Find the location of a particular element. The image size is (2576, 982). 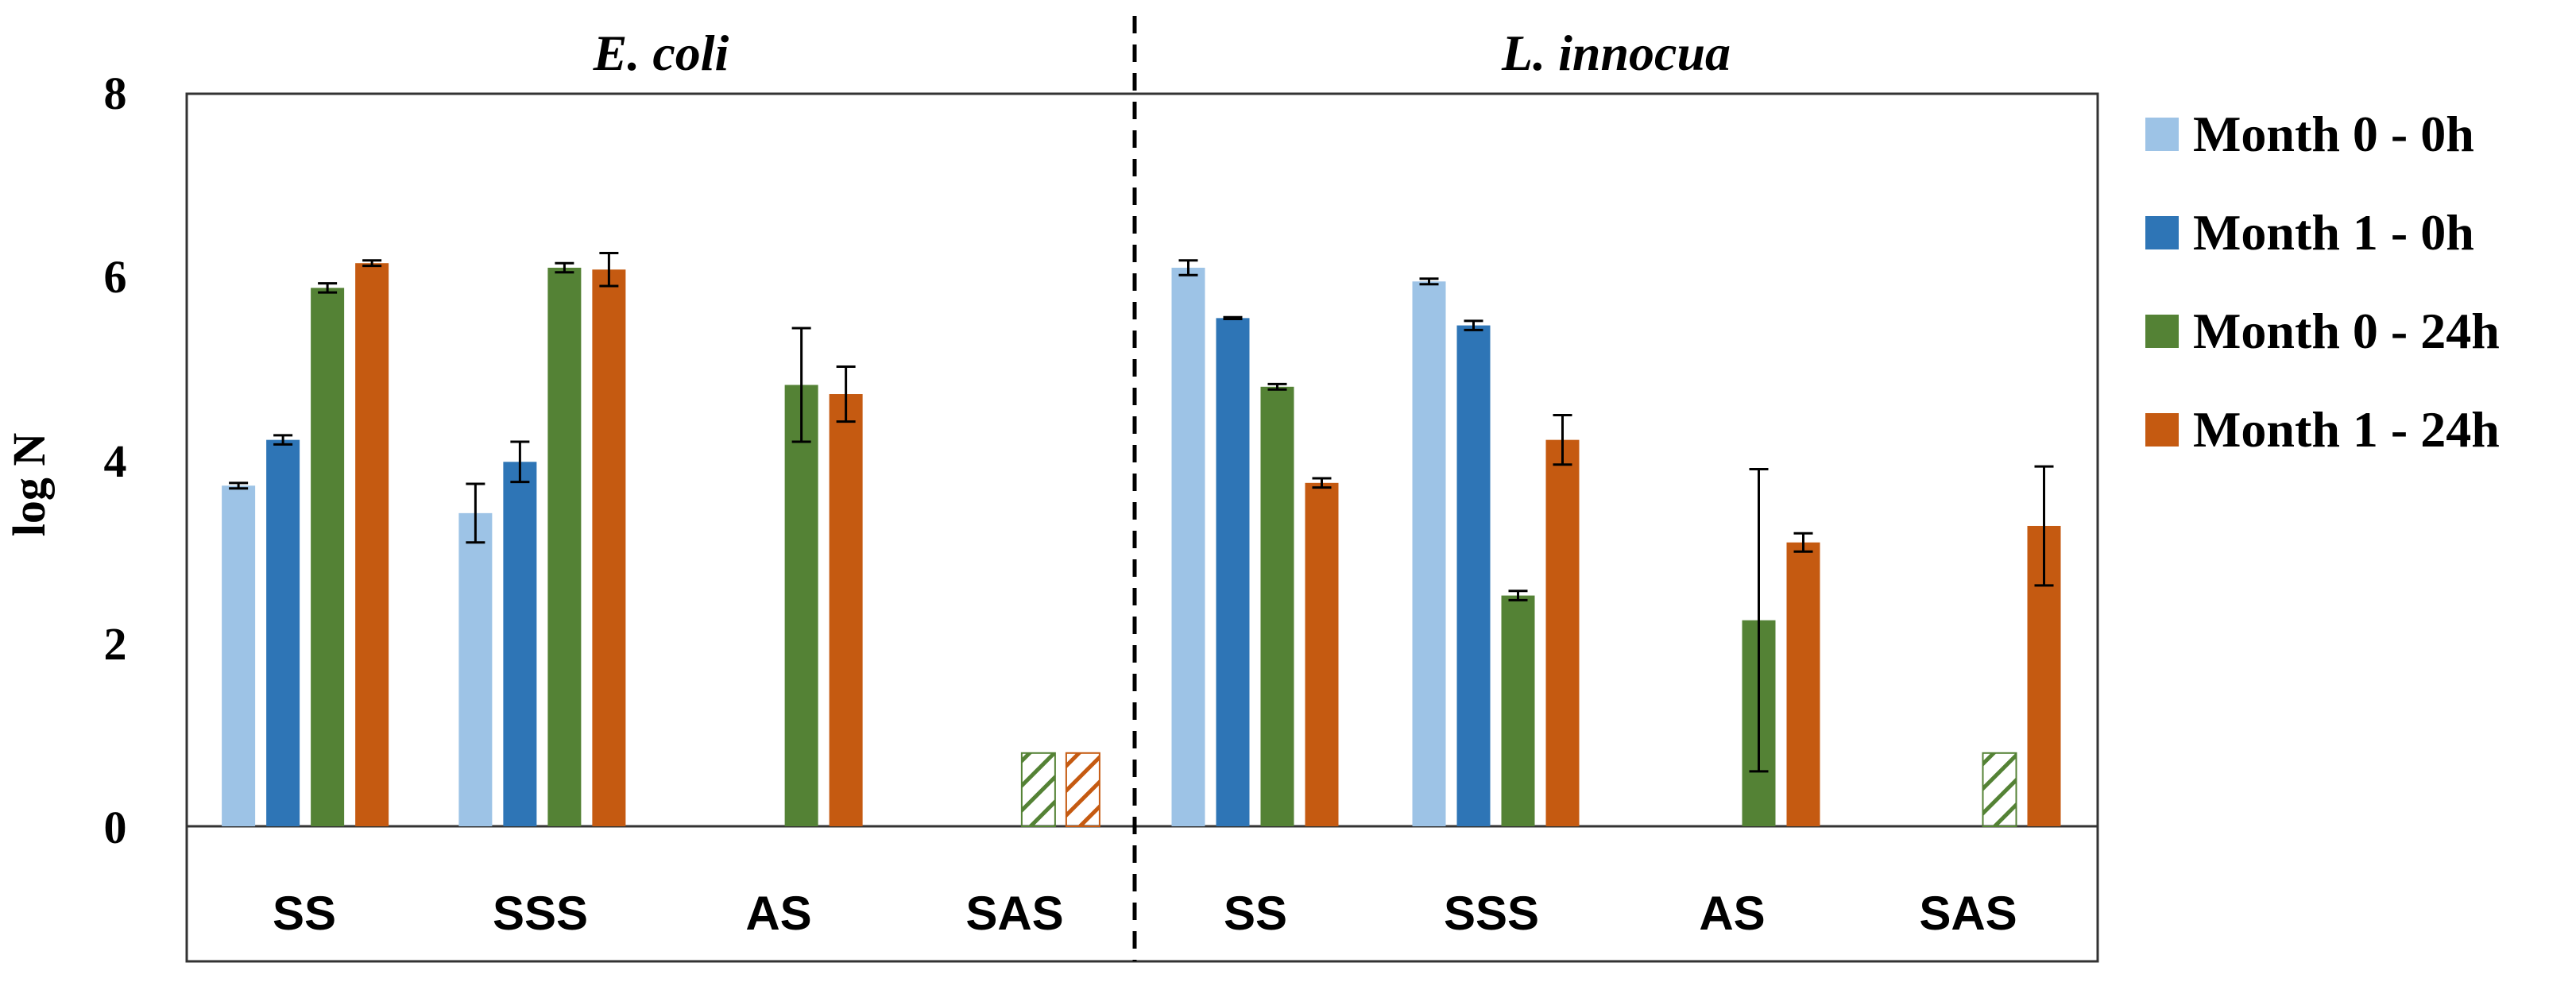

panel-title-ecoli: E. coli is located at coordinates (661, 53).